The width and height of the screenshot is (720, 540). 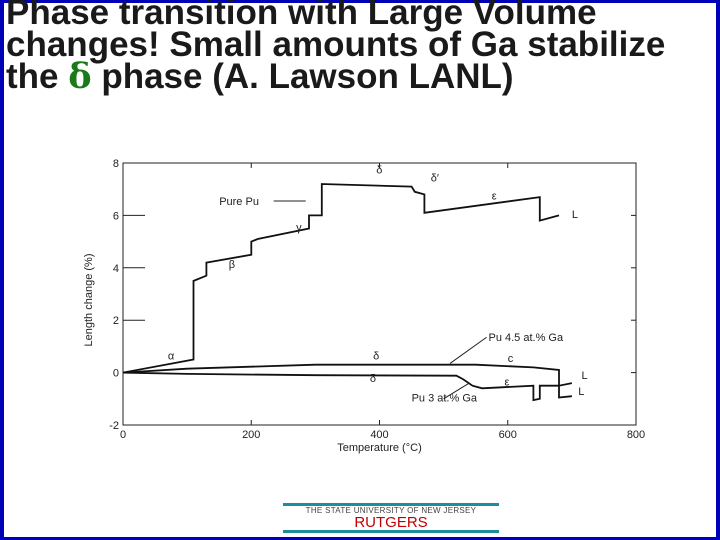 I want to click on footer-university-text: THE STATE UNIVERSITY OF NEW JERSEY, so click(x=391, y=510).